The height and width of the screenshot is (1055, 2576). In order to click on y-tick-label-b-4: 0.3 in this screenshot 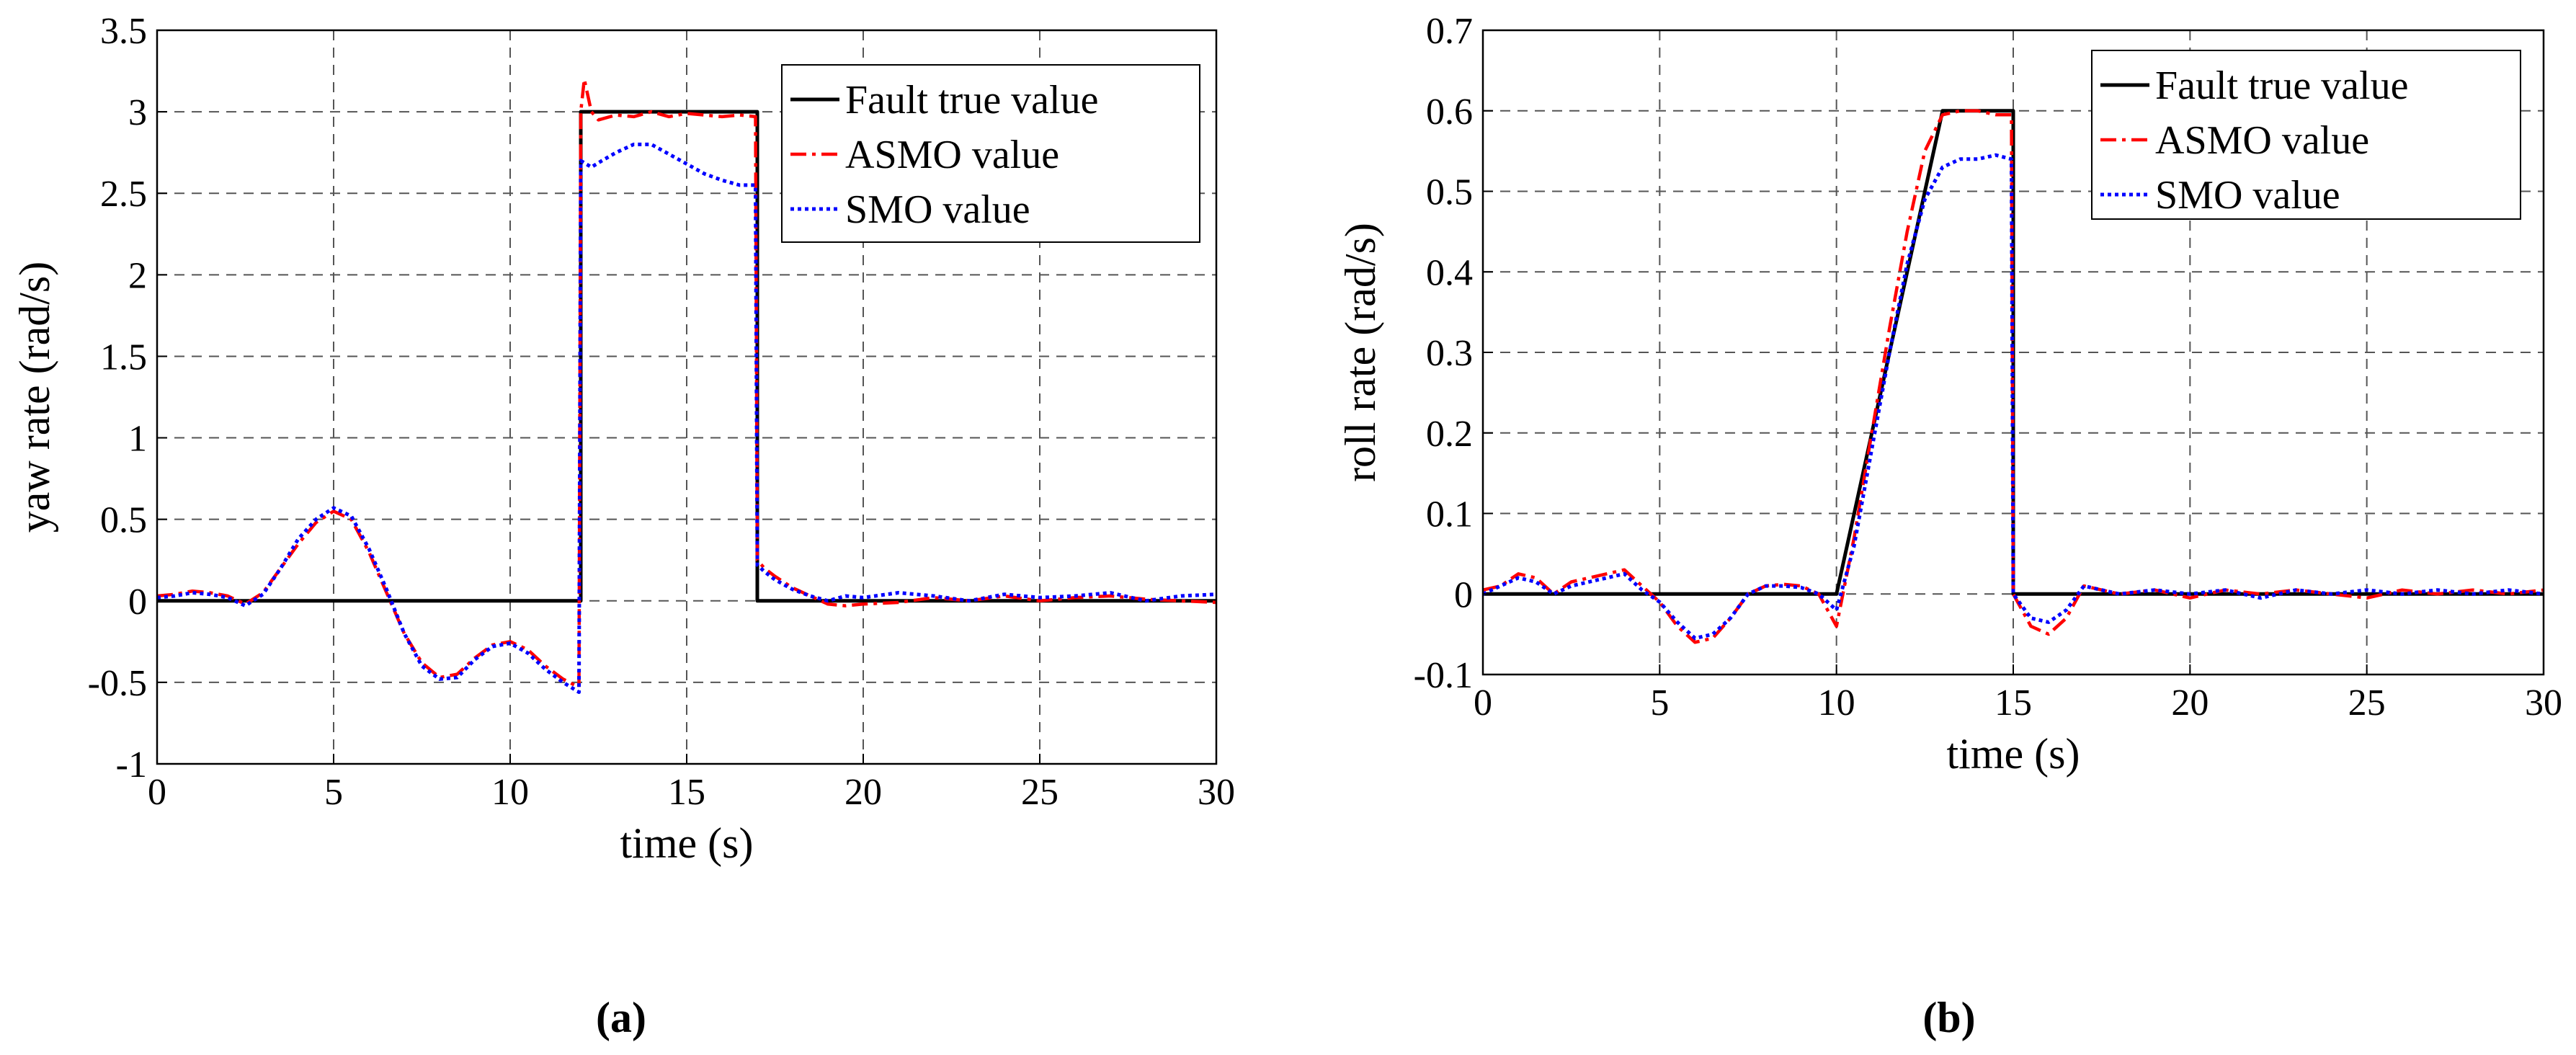, I will do `click(1449, 353)`.